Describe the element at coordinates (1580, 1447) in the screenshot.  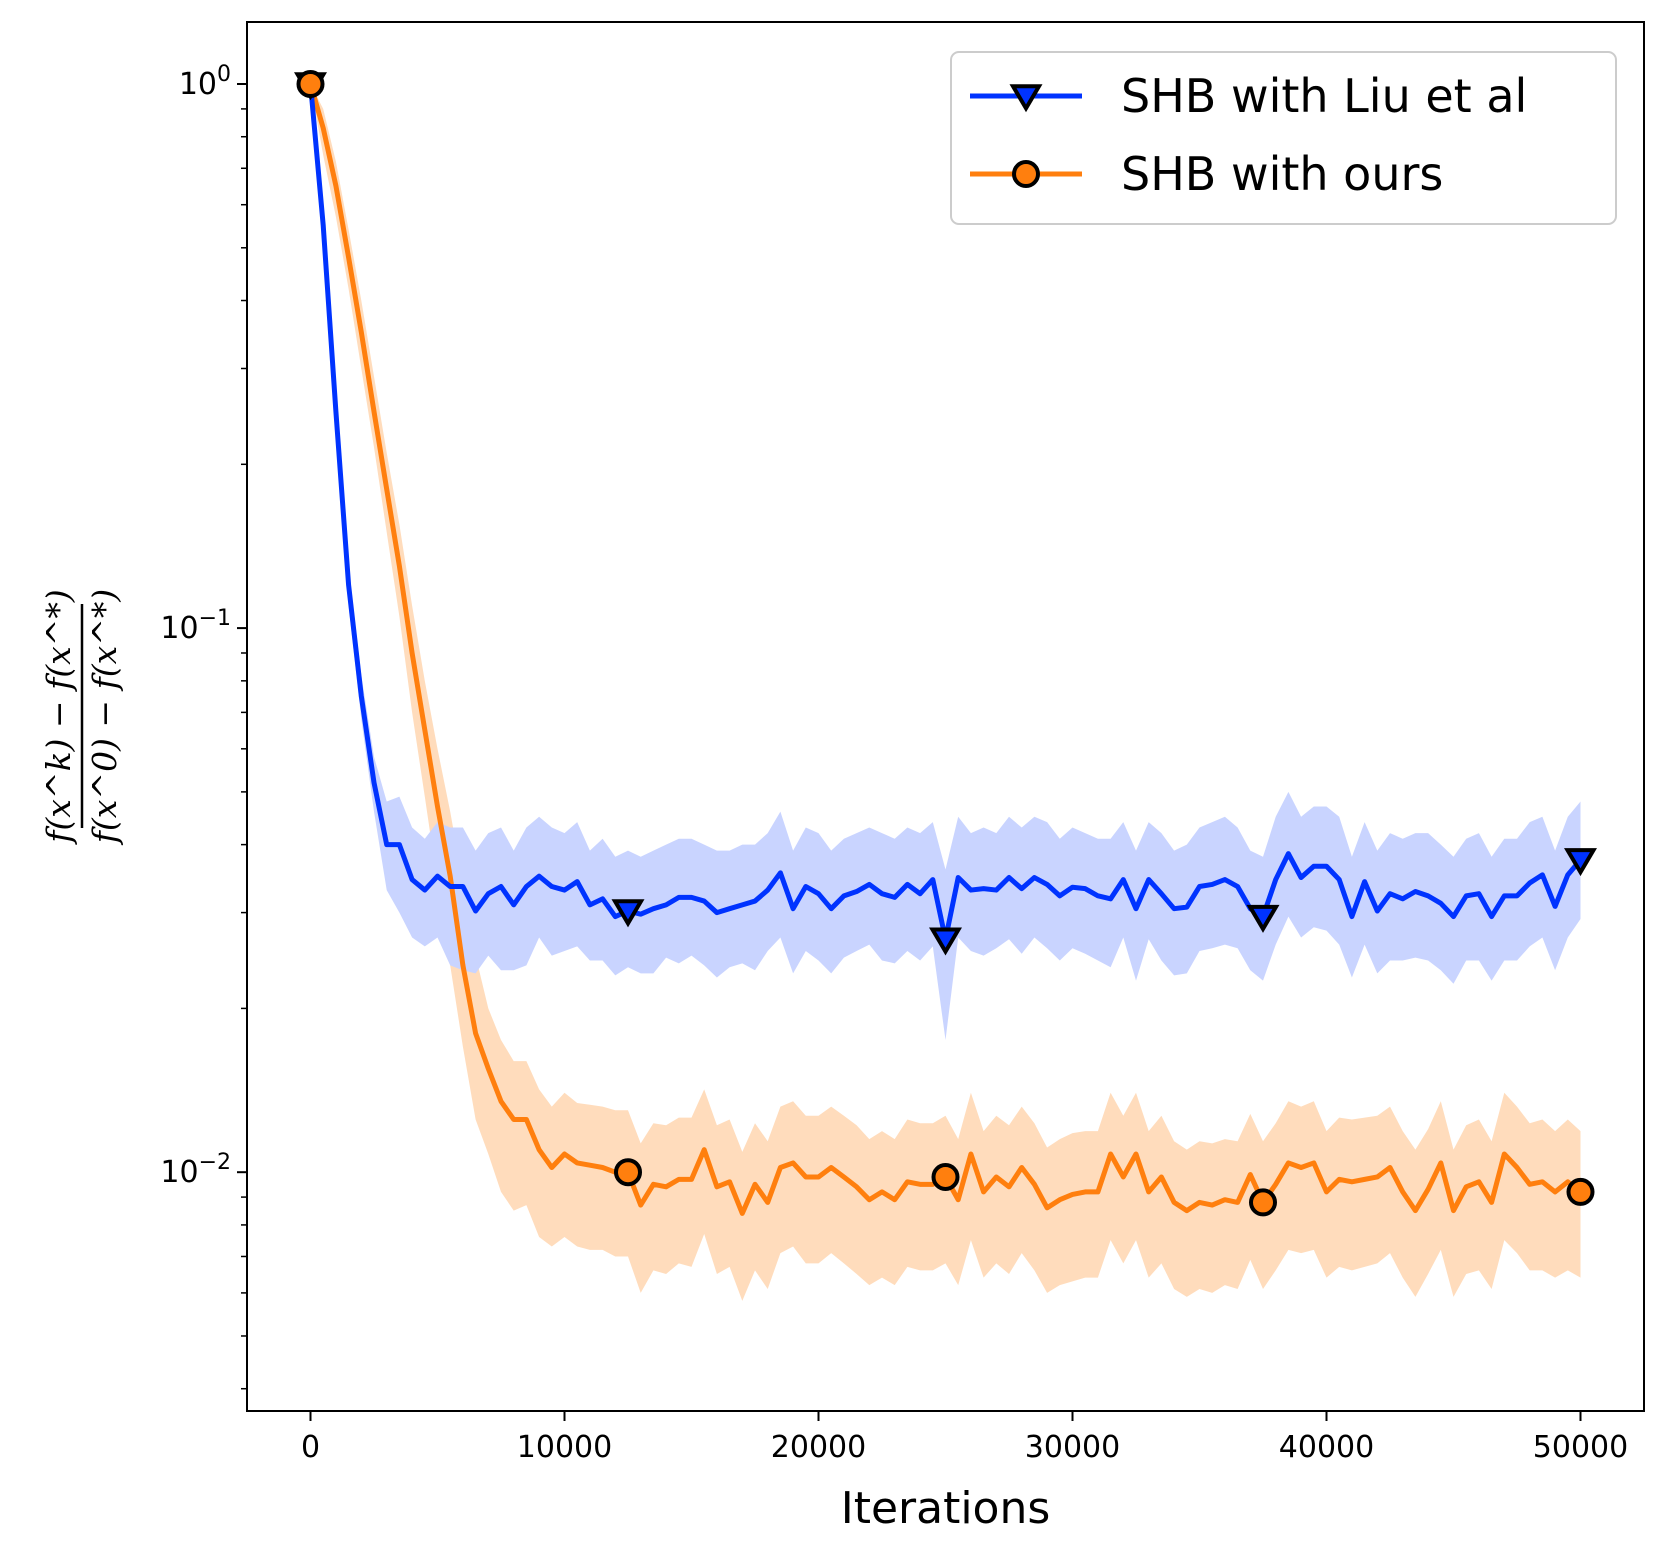
I see `x-tick-label: 50000` at that location.